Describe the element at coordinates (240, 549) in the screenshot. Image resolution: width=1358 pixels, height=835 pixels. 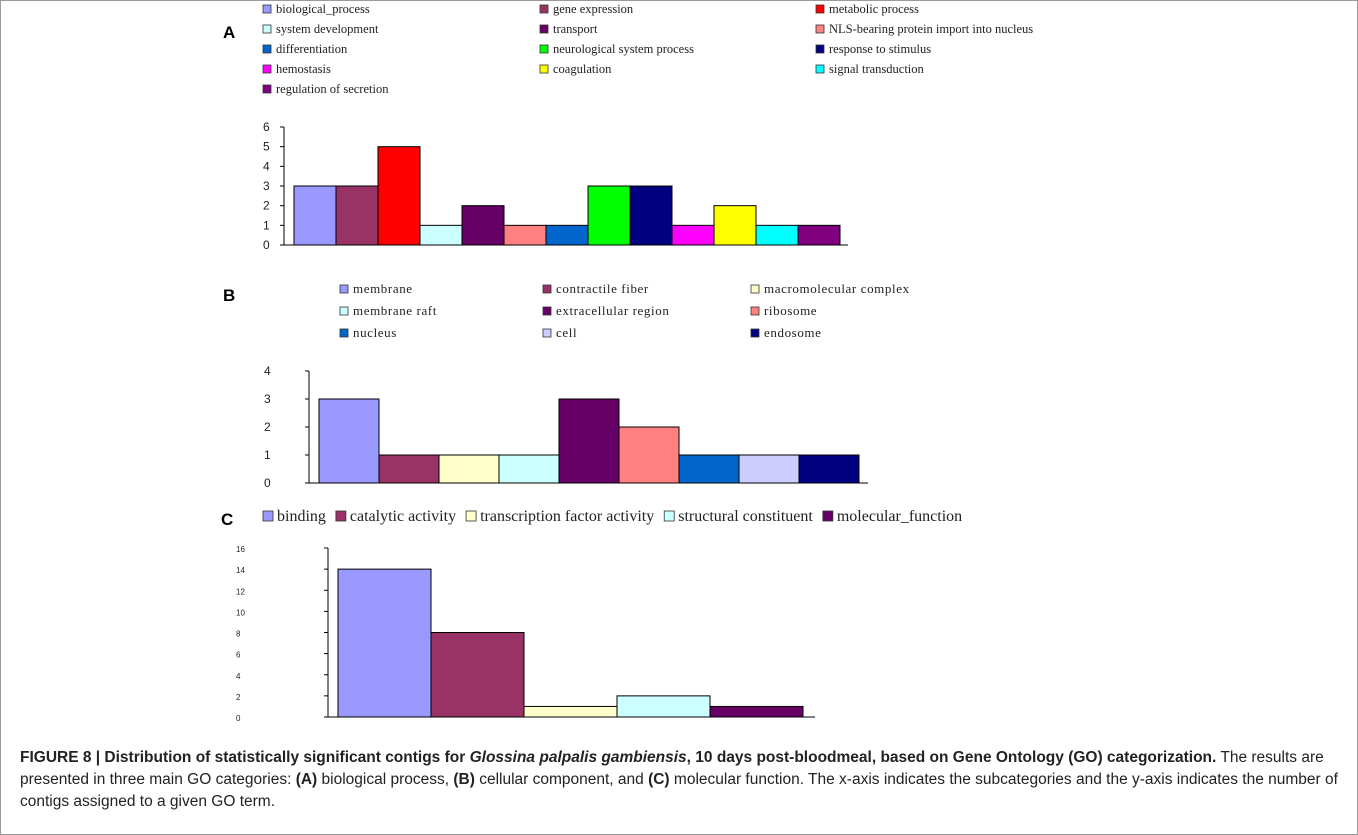
I see `y-tick-label: 16` at that location.